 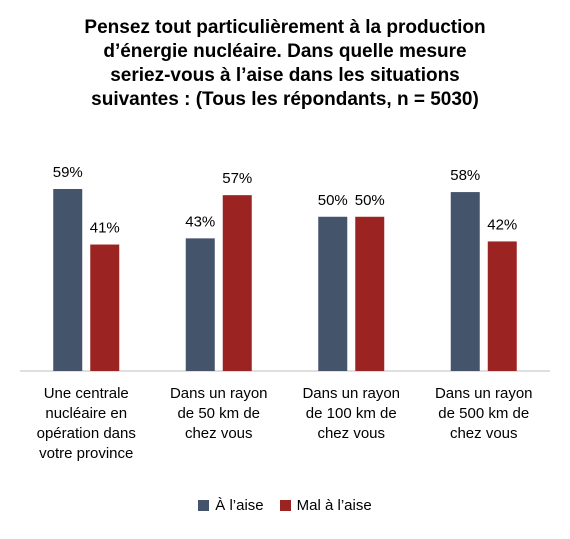 What do you see at coordinates (239, 505) in the screenshot?
I see `legend-label: À l’aise` at bounding box center [239, 505].